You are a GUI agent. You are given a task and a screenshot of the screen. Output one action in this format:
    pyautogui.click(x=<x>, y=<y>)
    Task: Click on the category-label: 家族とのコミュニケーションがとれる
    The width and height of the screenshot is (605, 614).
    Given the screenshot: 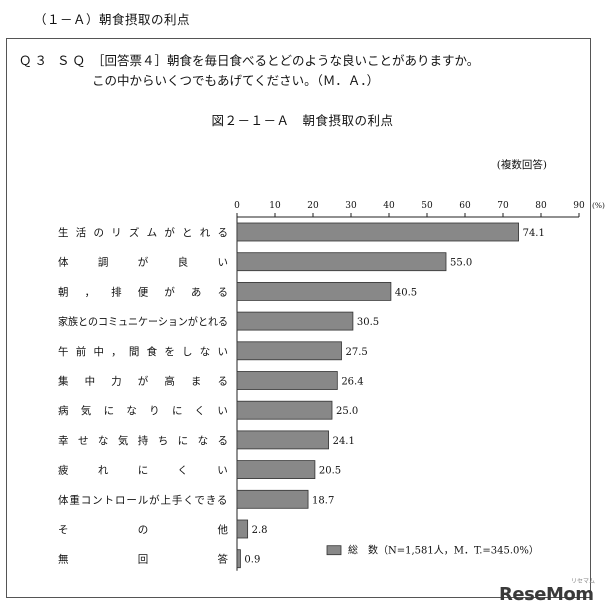 What is the action you would take?
    pyautogui.click(x=143, y=321)
    